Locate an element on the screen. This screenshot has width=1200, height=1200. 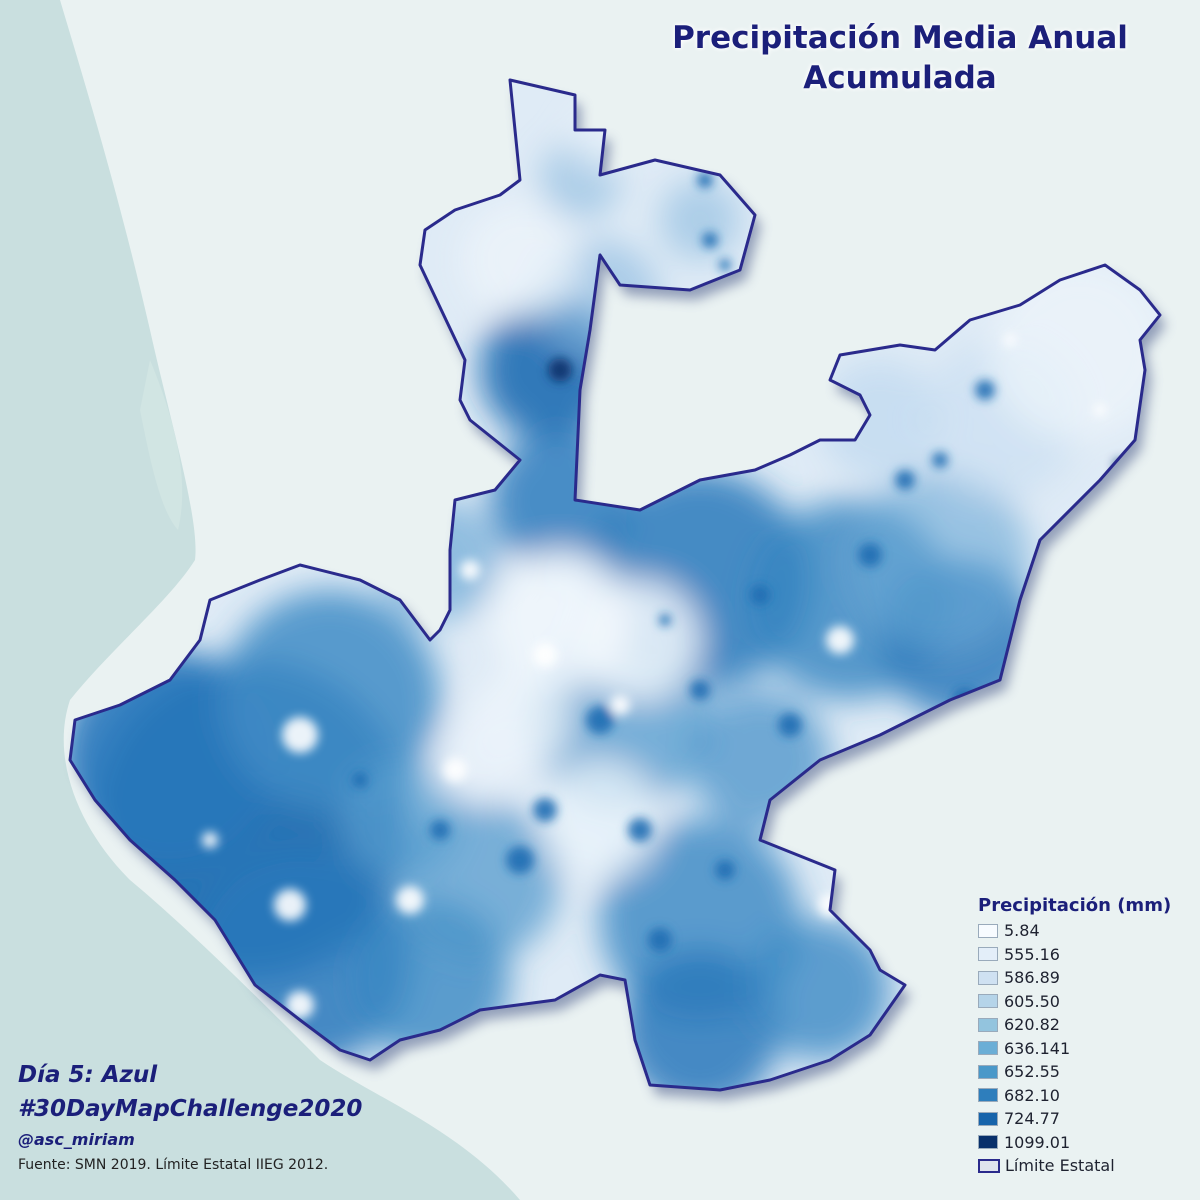
challenge-hashtag: #30DayMapChallenge2020 is located at coordinates (190, 1109).